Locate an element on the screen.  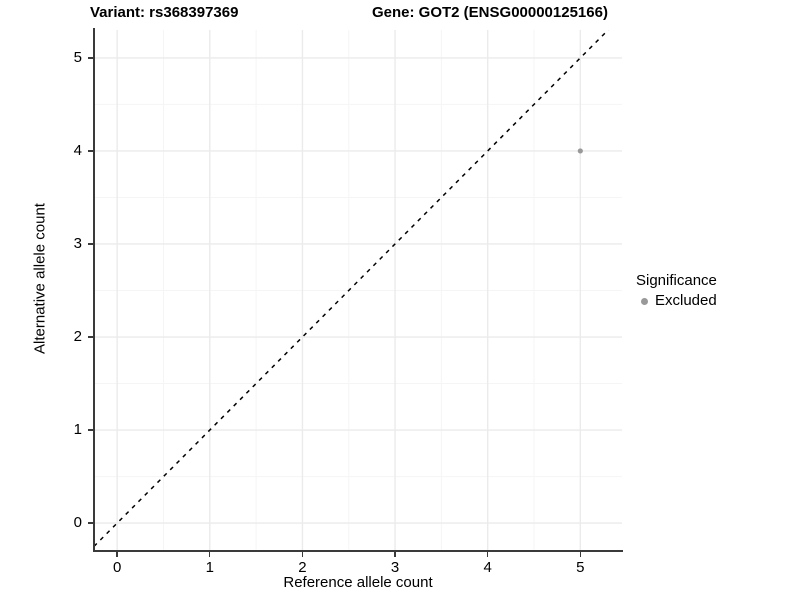
variant-title: Variant: rs368397369 is located at coordinates (164, 12).